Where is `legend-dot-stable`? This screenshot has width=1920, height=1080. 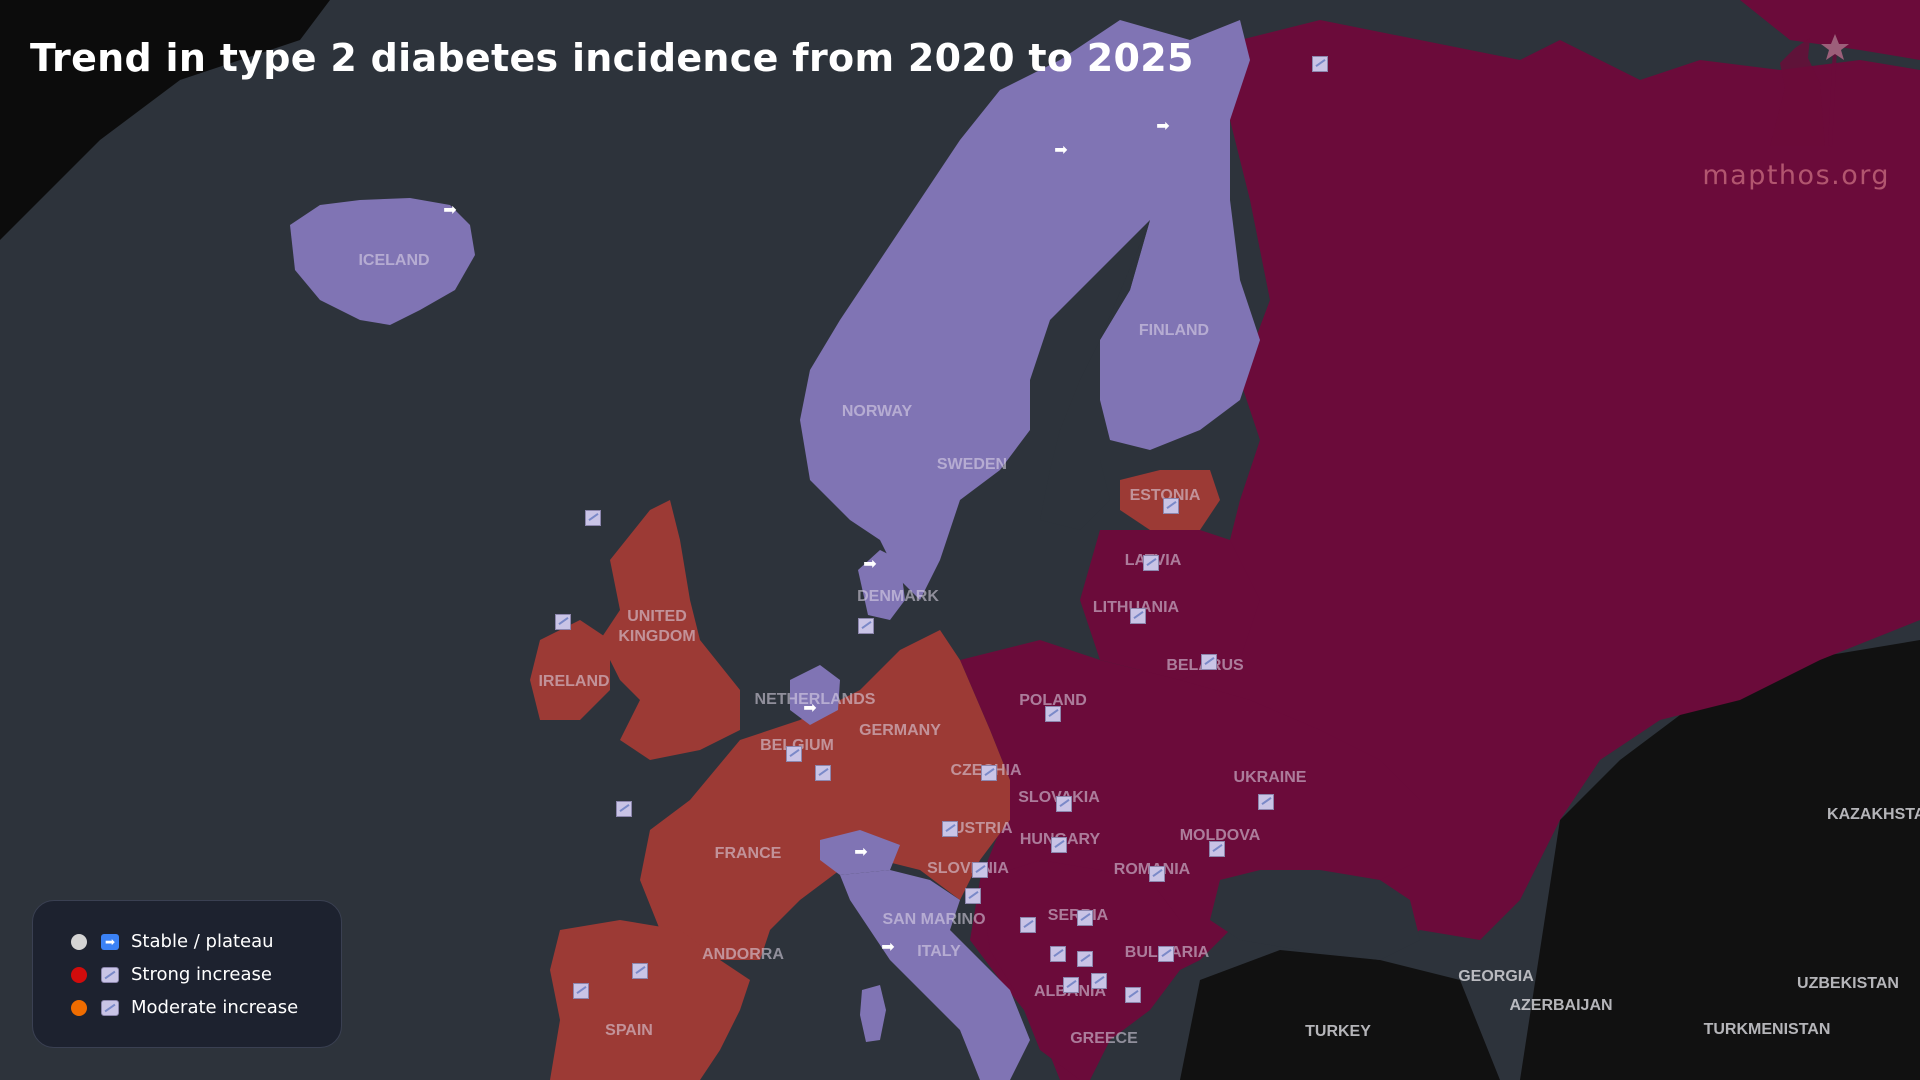 legend-dot-stable is located at coordinates (79, 941).